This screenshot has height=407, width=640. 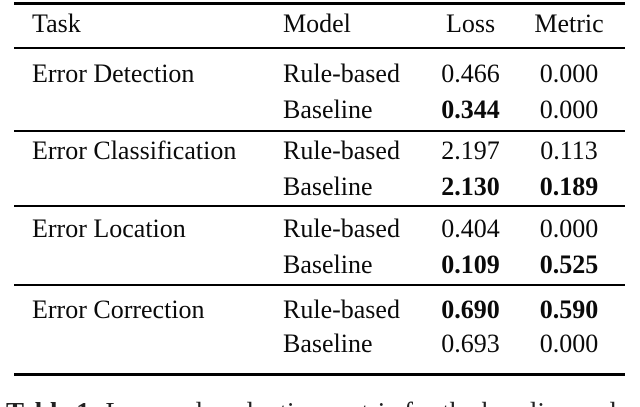 What do you see at coordinates (470, 309) in the screenshot?
I see `loss-cell: 0.690` at bounding box center [470, 309].